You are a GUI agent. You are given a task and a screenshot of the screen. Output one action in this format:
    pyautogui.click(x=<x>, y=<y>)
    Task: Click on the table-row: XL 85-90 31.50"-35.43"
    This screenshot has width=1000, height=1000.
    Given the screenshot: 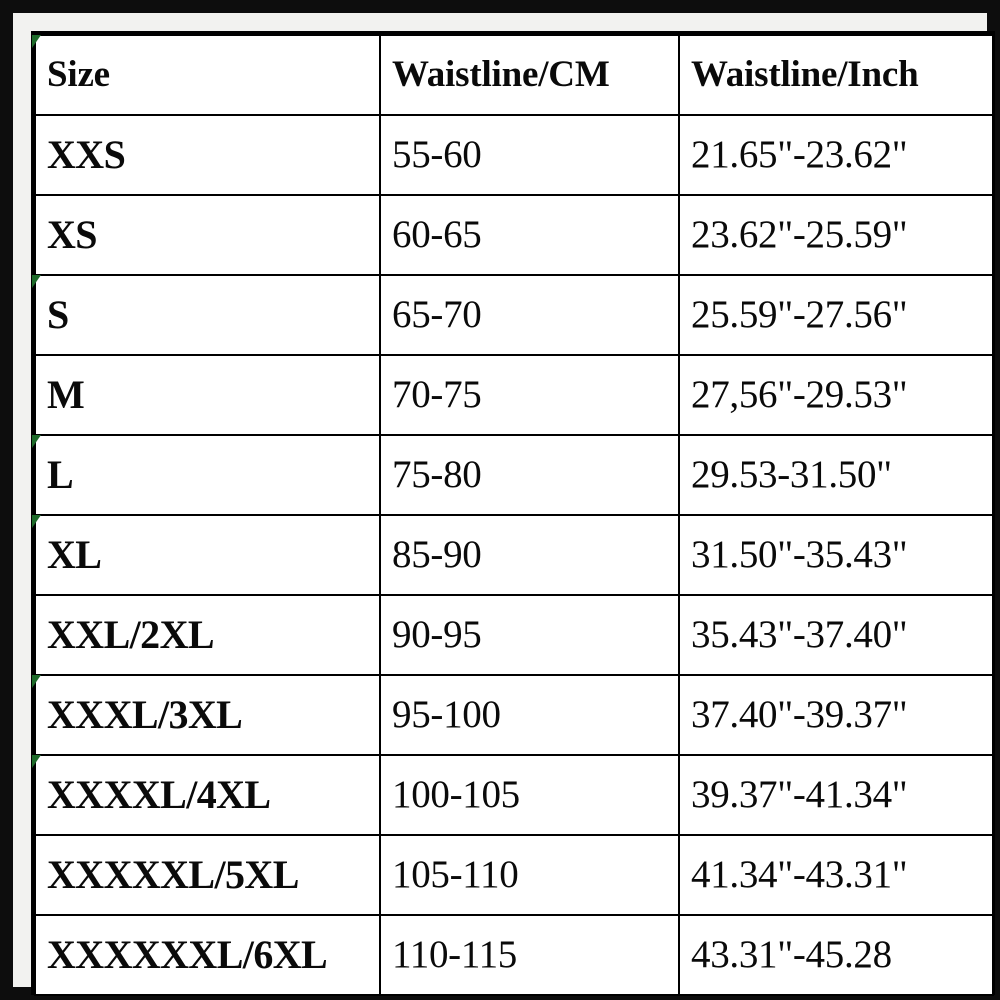 What is the action you would take?
    pyautogui.click(x=514, y=555)
    